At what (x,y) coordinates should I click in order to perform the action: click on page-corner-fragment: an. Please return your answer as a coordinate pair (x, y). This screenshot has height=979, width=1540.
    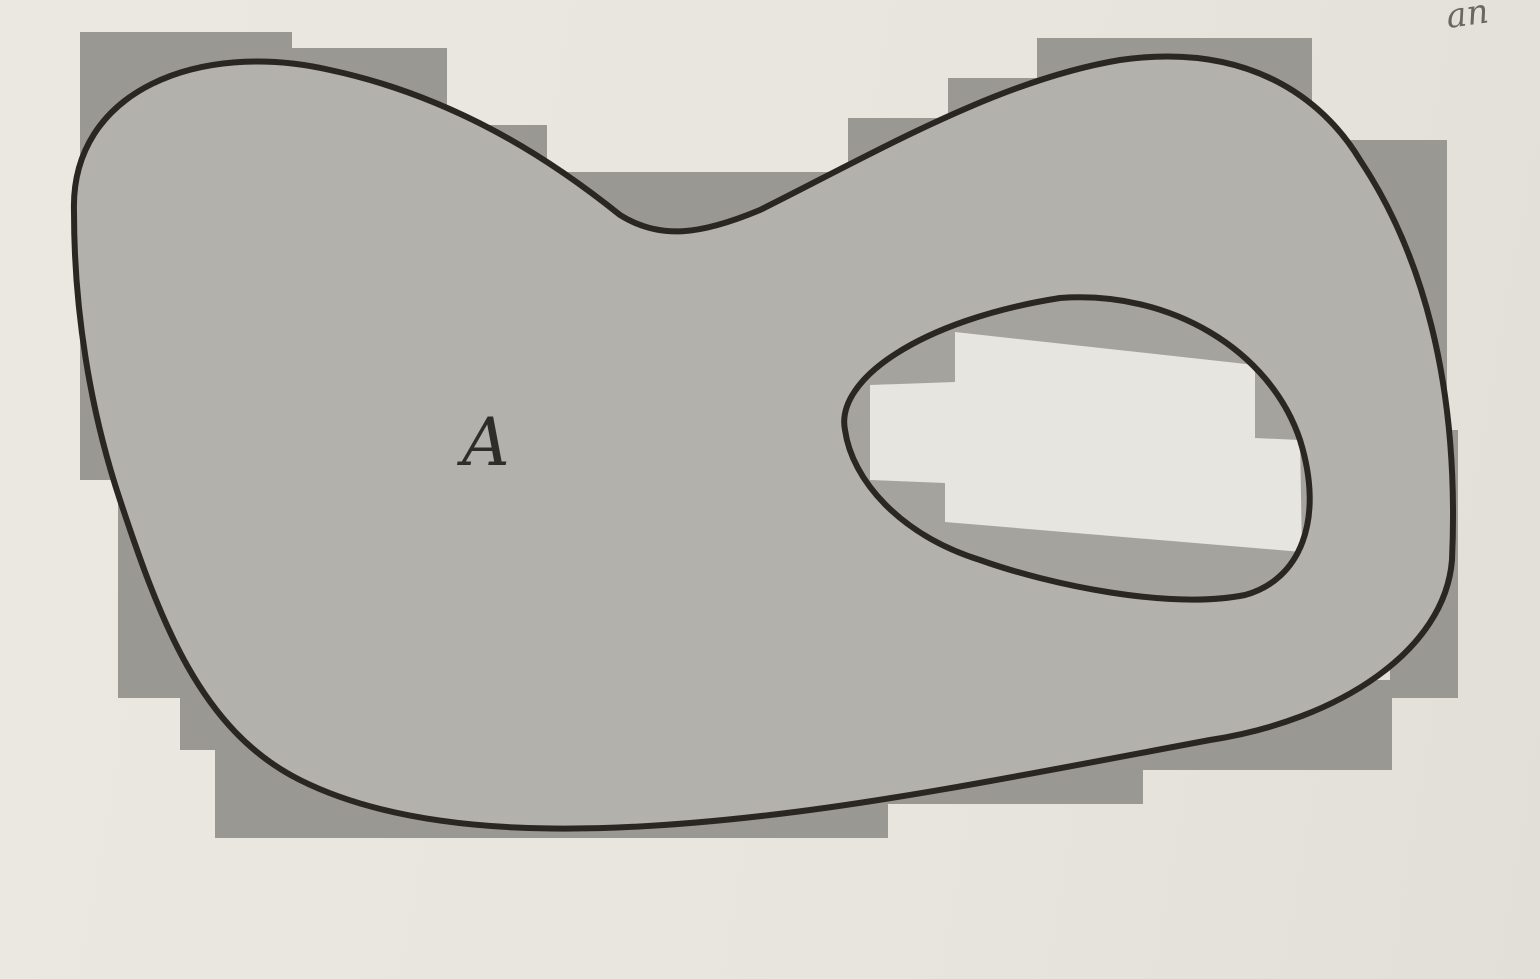
    Looking at the image, I should click on (1467, 18).